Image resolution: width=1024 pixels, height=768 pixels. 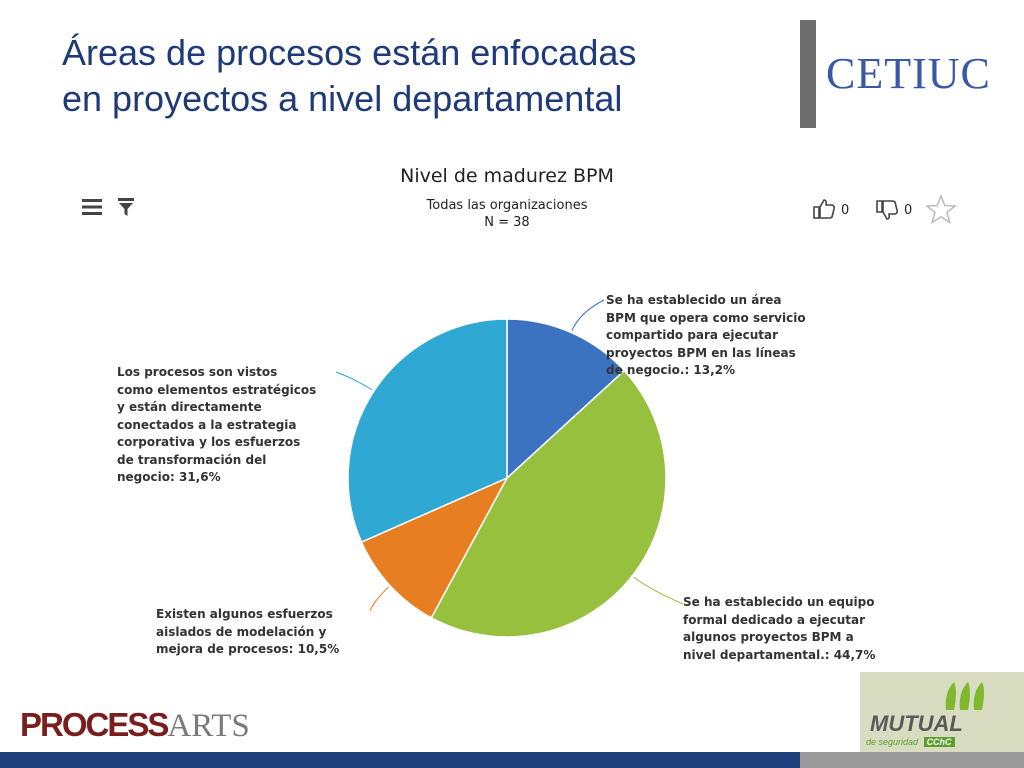 I want to click on pie-slice-equipo-formal-leader-line, so click(x=658, y=590).